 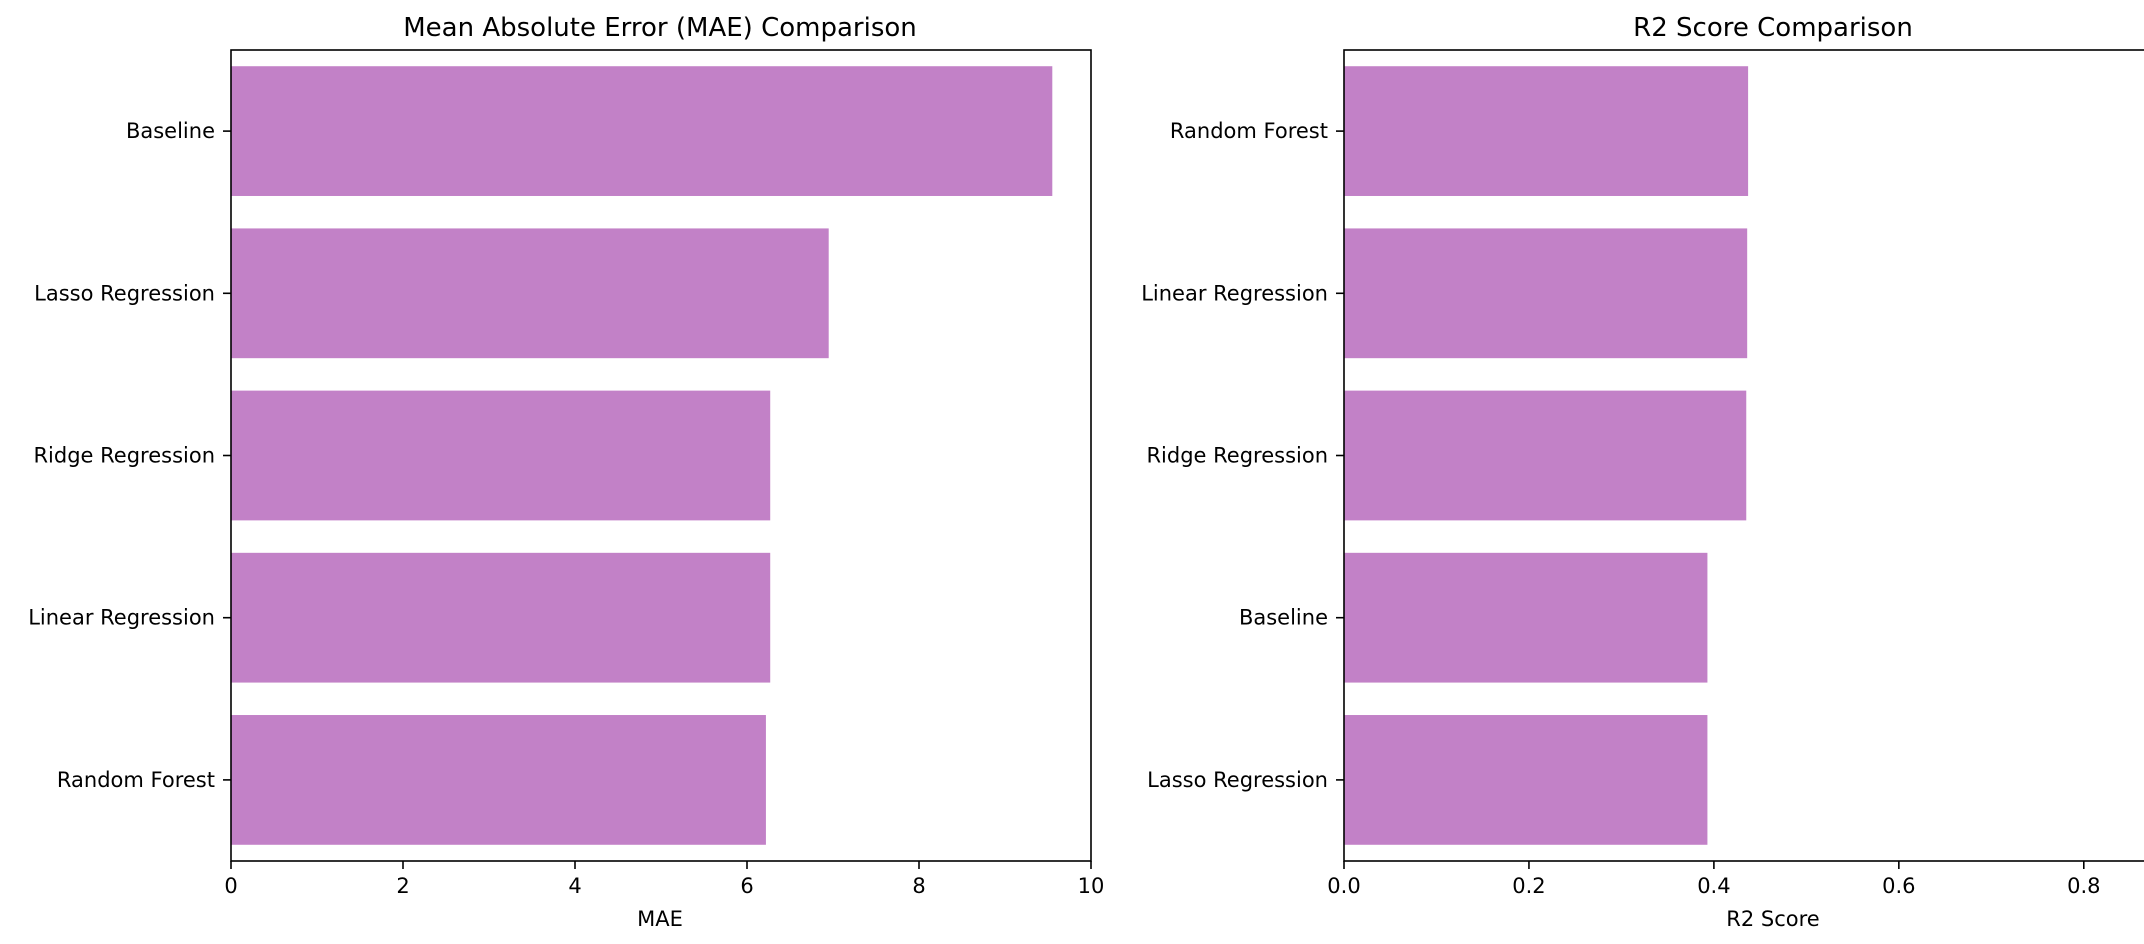 I want to click on r2-x-axis: 0.0 0.2 0.4 0.6 0.8, so click(x=1713, y=879).